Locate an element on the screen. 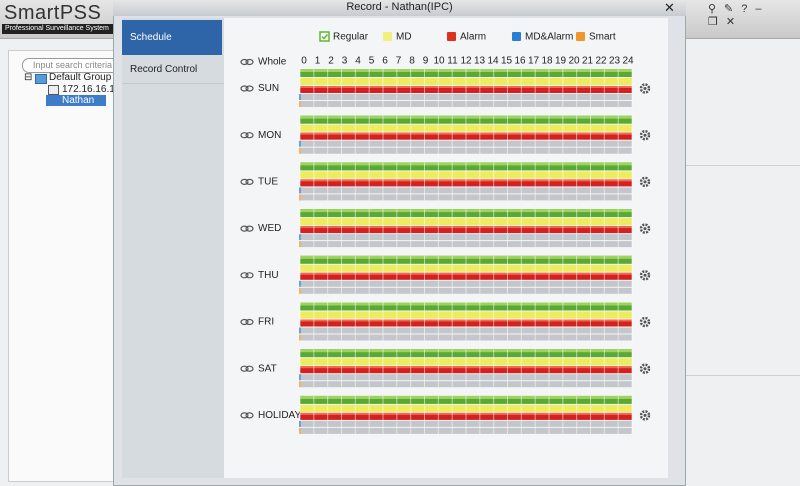  window-controls: ⚲✎?–❐✕ is located at coordinates (739, 15).